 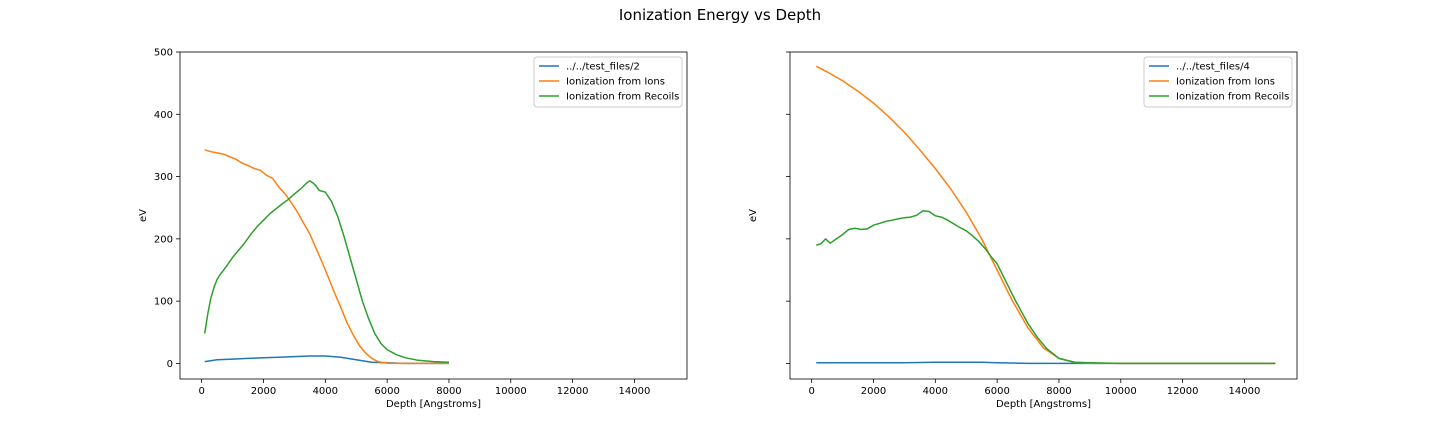 What do you see at coordinates (603, 67) in the screenshot?
I see `left-legend-label-0: ../../test_files/2` at bounding box center [603, 67].